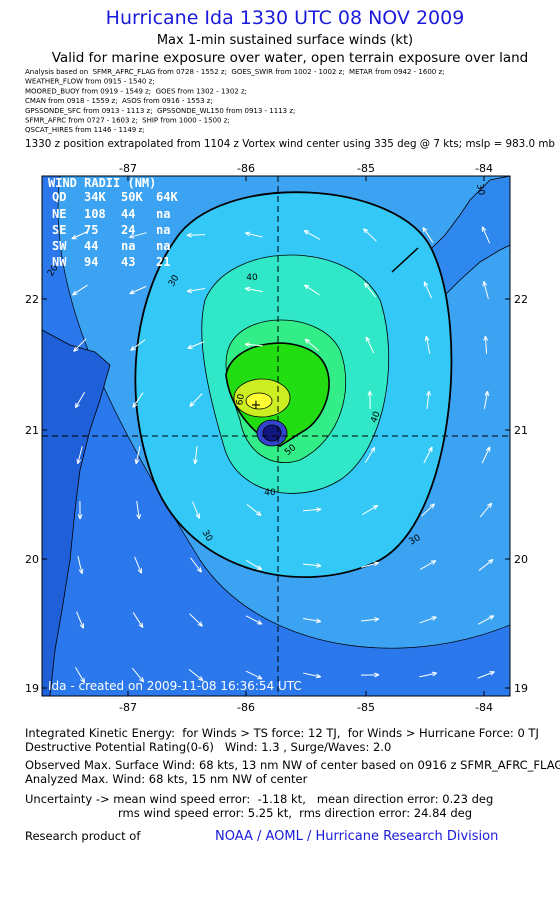  Describe the element at coordinates (521, 559) in the screenshot. I see `lat-label-right: 20` at that location.